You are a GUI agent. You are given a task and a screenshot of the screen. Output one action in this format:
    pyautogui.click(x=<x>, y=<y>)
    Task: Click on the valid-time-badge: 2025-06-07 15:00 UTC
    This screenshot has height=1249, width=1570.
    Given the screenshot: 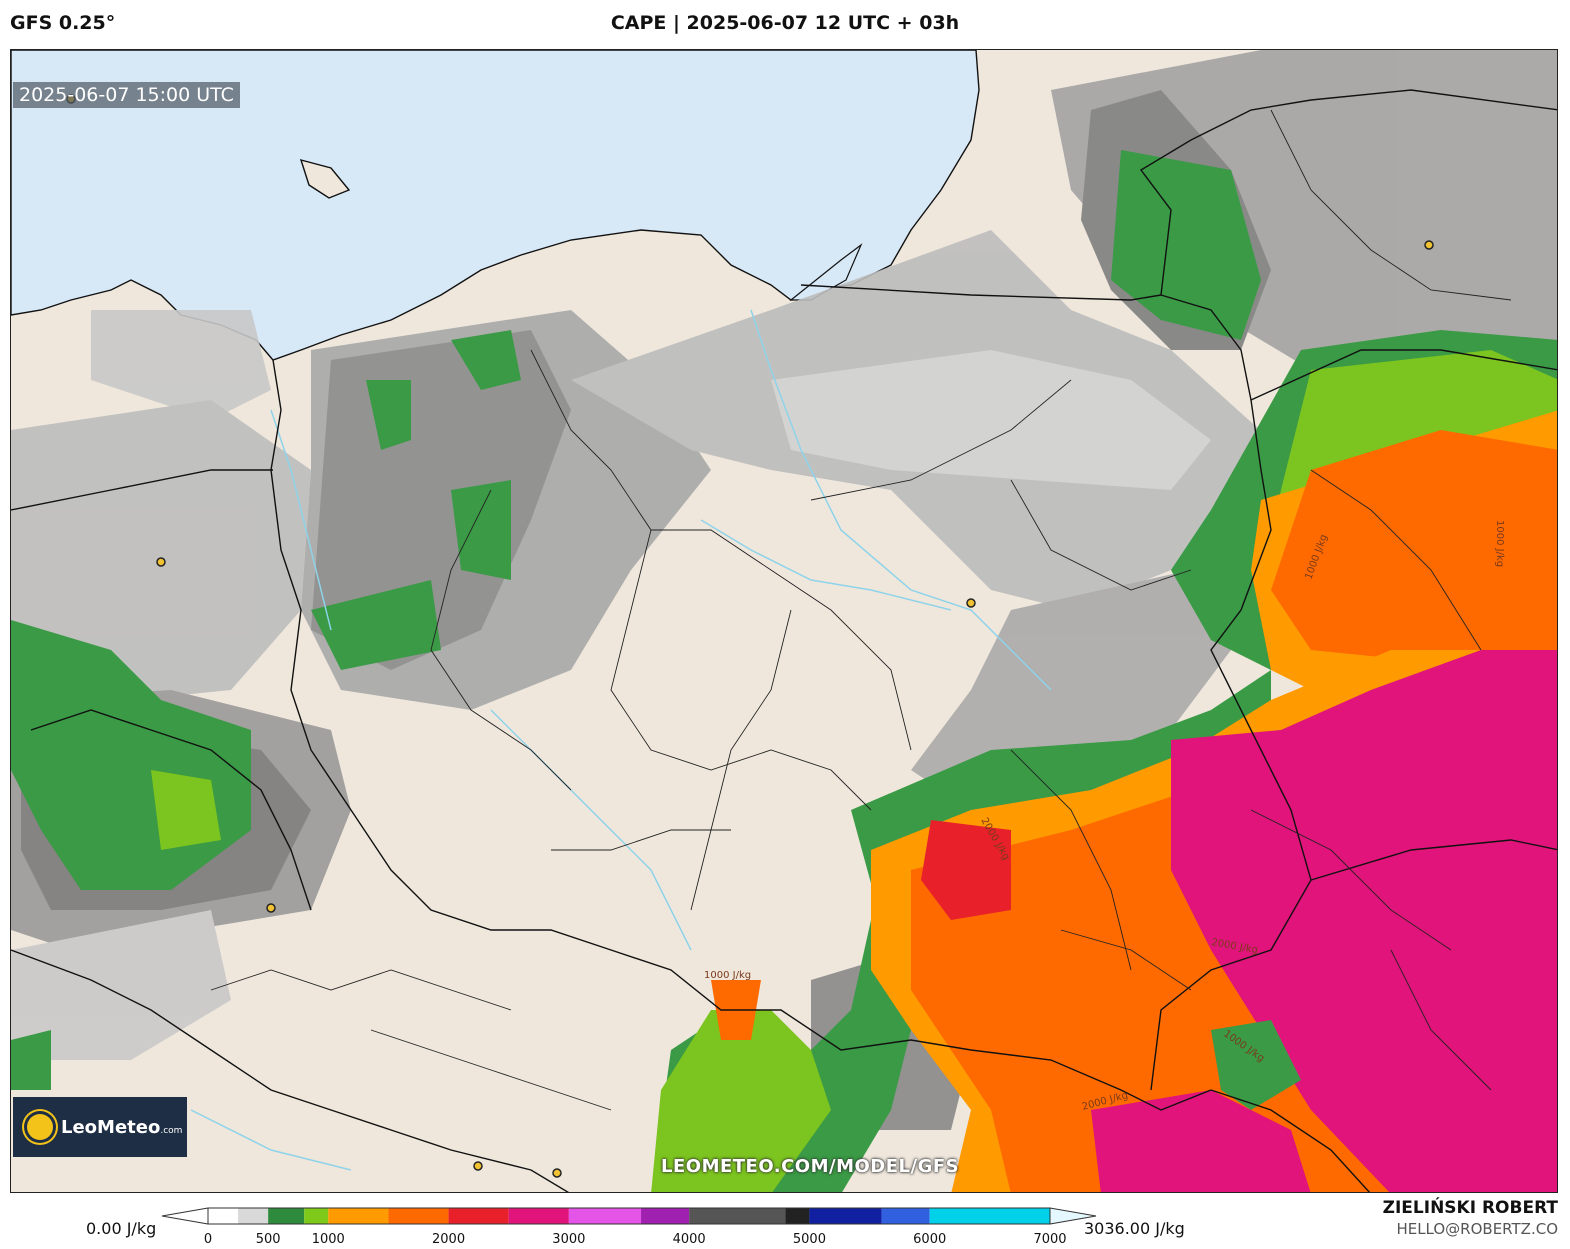 What is the action you would take?
    pyautogui.click(x=126, y=95)
    